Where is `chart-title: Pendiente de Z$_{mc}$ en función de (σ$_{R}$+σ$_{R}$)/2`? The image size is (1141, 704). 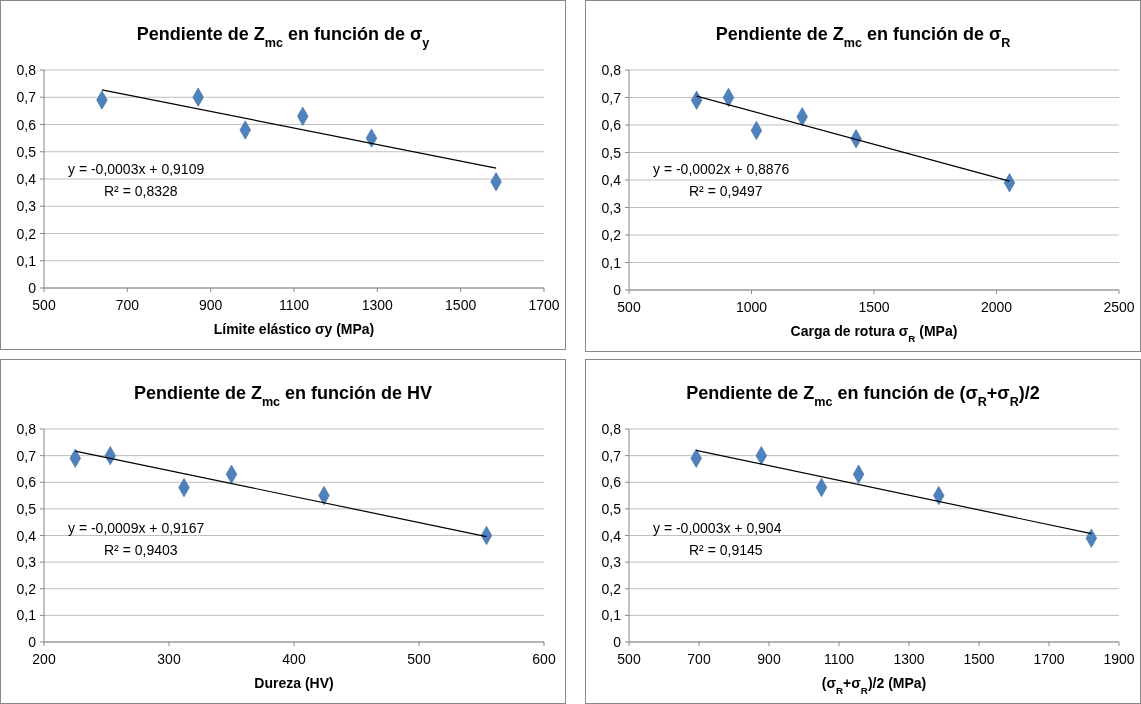 chart-title: Pendiente de Z$_{mc}$ en función de (σ$_{R}$+σ$_{R}$)/2 is located at coordinates (863, 396).